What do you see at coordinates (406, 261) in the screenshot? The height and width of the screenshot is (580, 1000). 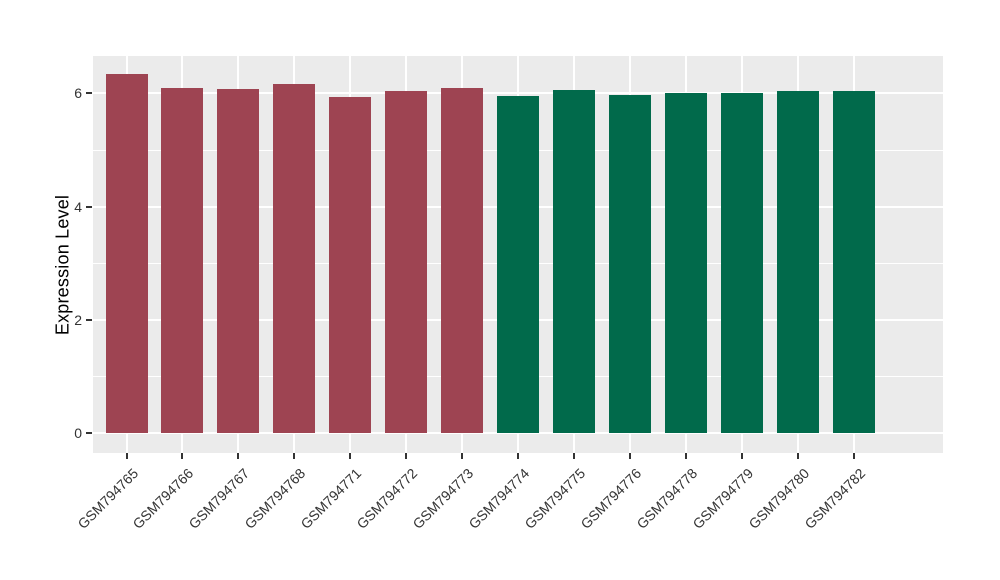 I see `bar-GSM794772` at bounding box center [406, 261].